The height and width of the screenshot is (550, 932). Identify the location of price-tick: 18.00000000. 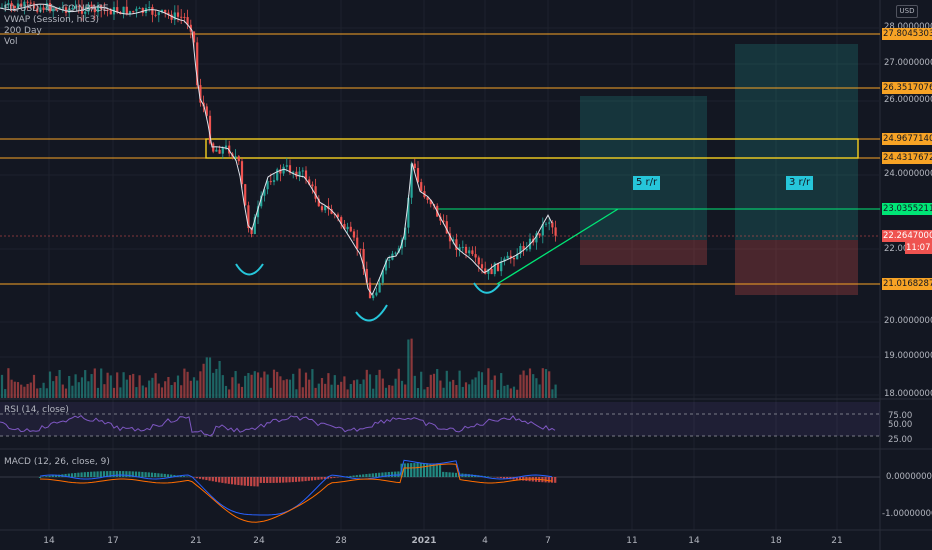
(908, 394).